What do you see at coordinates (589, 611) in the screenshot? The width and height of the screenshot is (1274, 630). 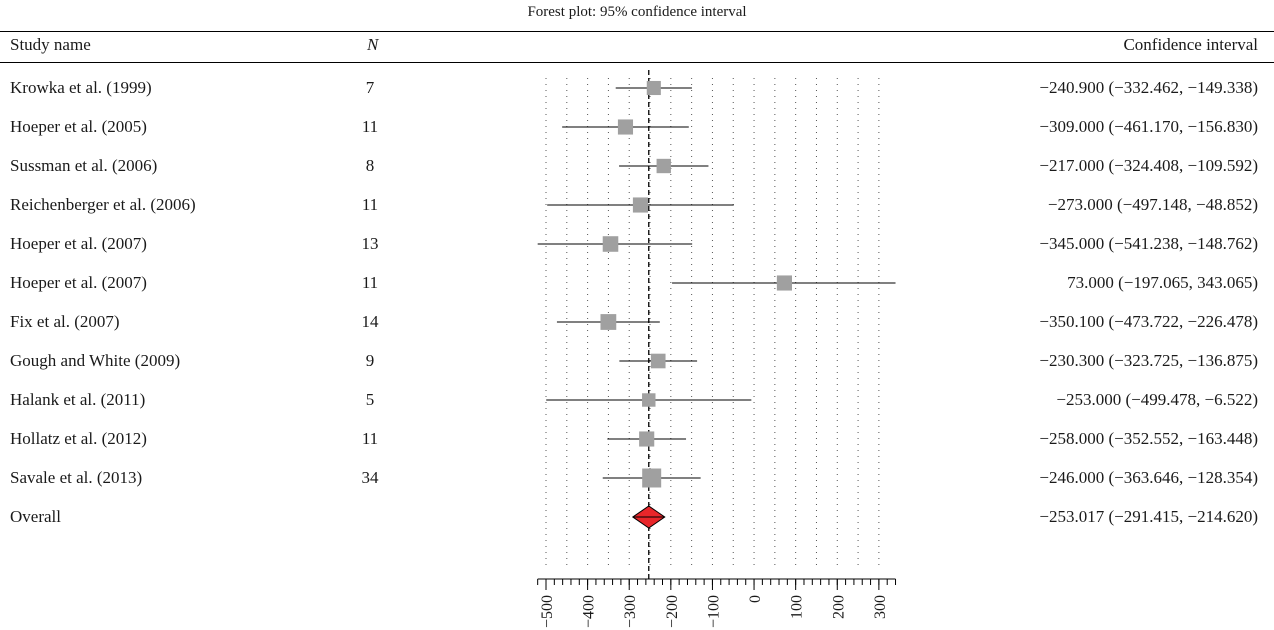 I see `x-axis-tick-label: −400` at bounding box center [589, 611].